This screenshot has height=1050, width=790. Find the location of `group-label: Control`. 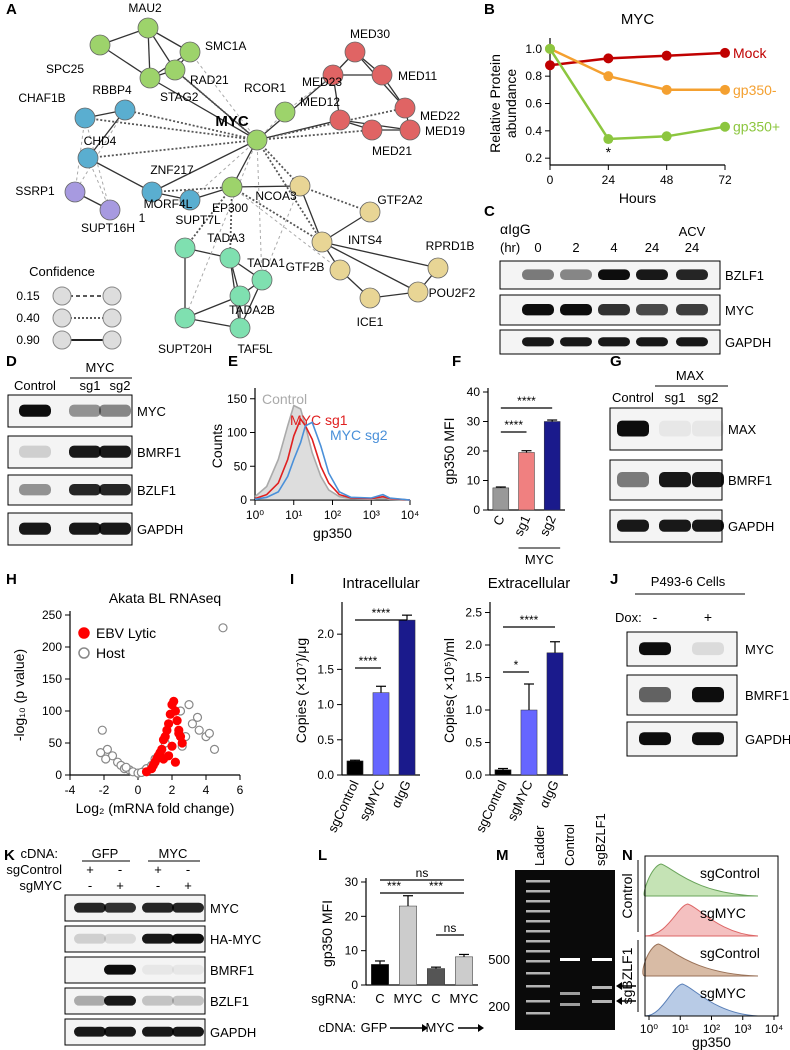

group-label: Control is located at coordinates (627, 895).